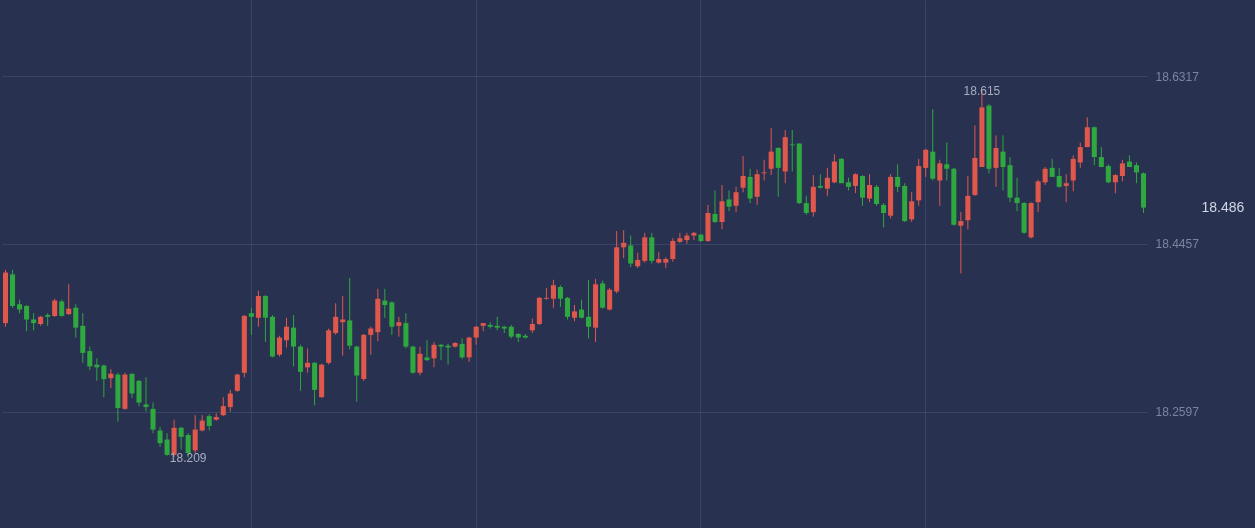 Image resolution: width=1255 pixels, height=528 pixels. What do you see at coordinates (1223, 206) in the screenshot?
I see `text: 18.486` at bounding box center [1223, 206].